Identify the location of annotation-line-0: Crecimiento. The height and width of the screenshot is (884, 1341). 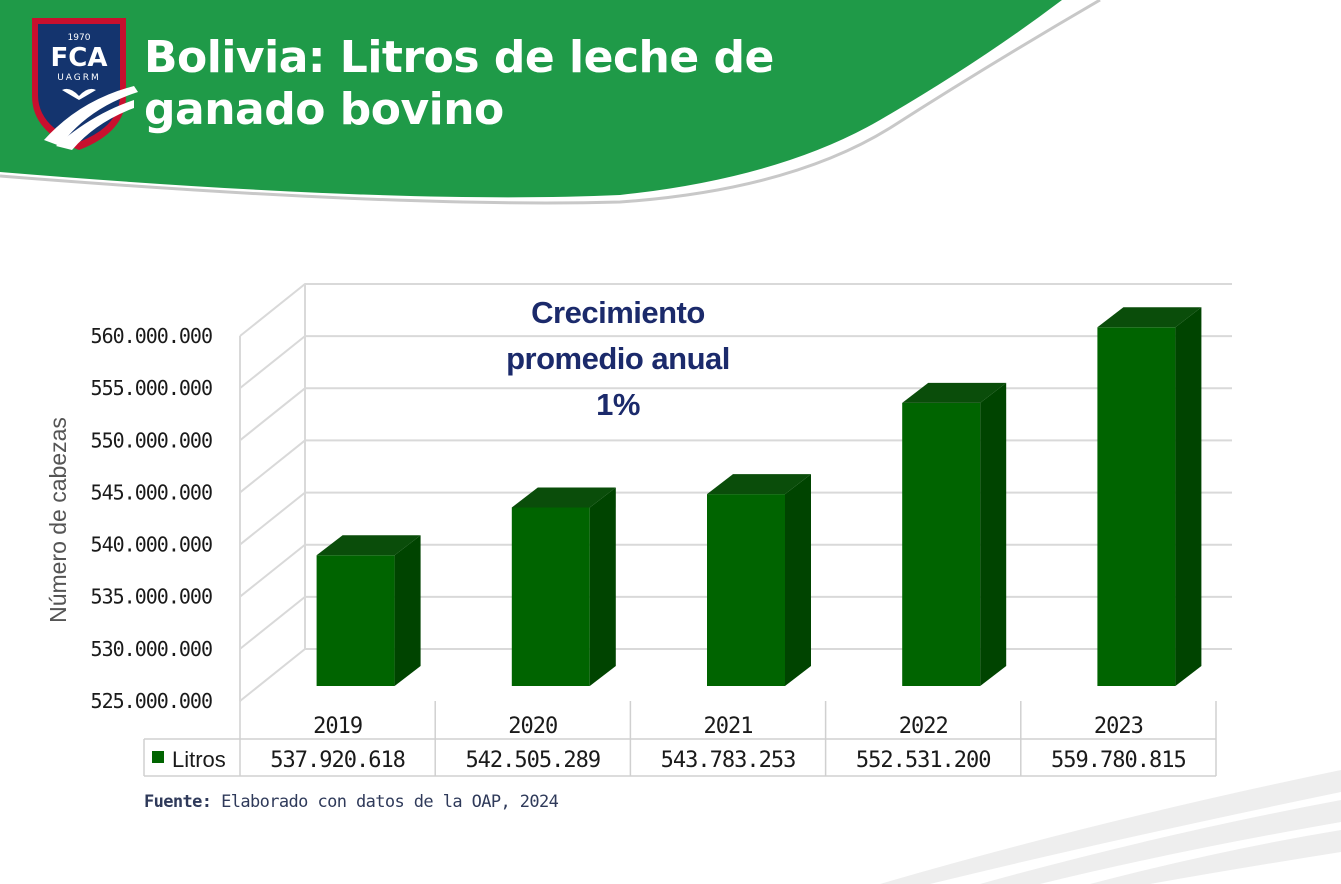
(618, 312).